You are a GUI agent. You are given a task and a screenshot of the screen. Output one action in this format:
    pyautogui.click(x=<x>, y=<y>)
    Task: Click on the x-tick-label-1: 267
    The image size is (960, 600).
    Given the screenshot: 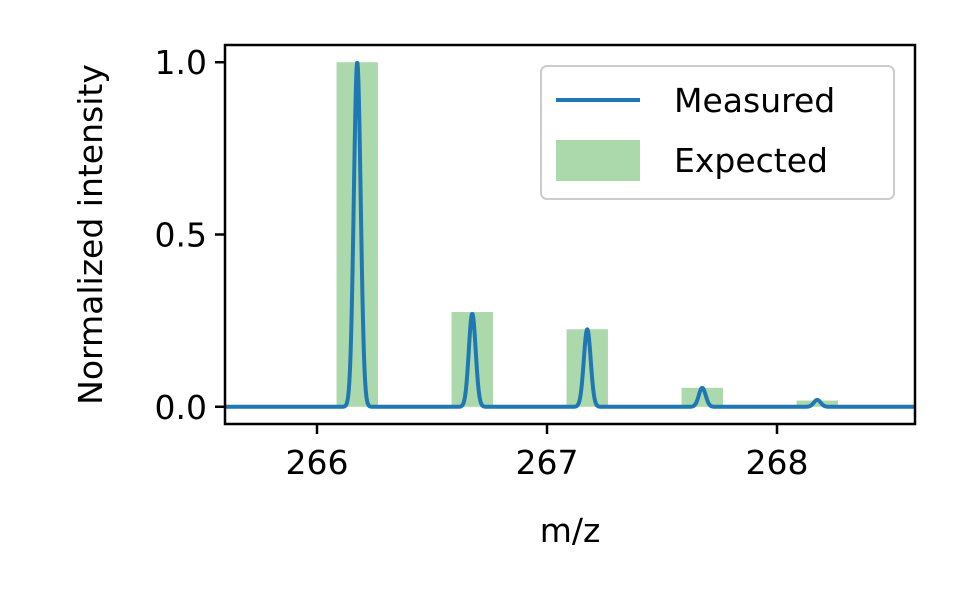 What is the action you would take?
    pyautogui.click(x=547, y=462)
    